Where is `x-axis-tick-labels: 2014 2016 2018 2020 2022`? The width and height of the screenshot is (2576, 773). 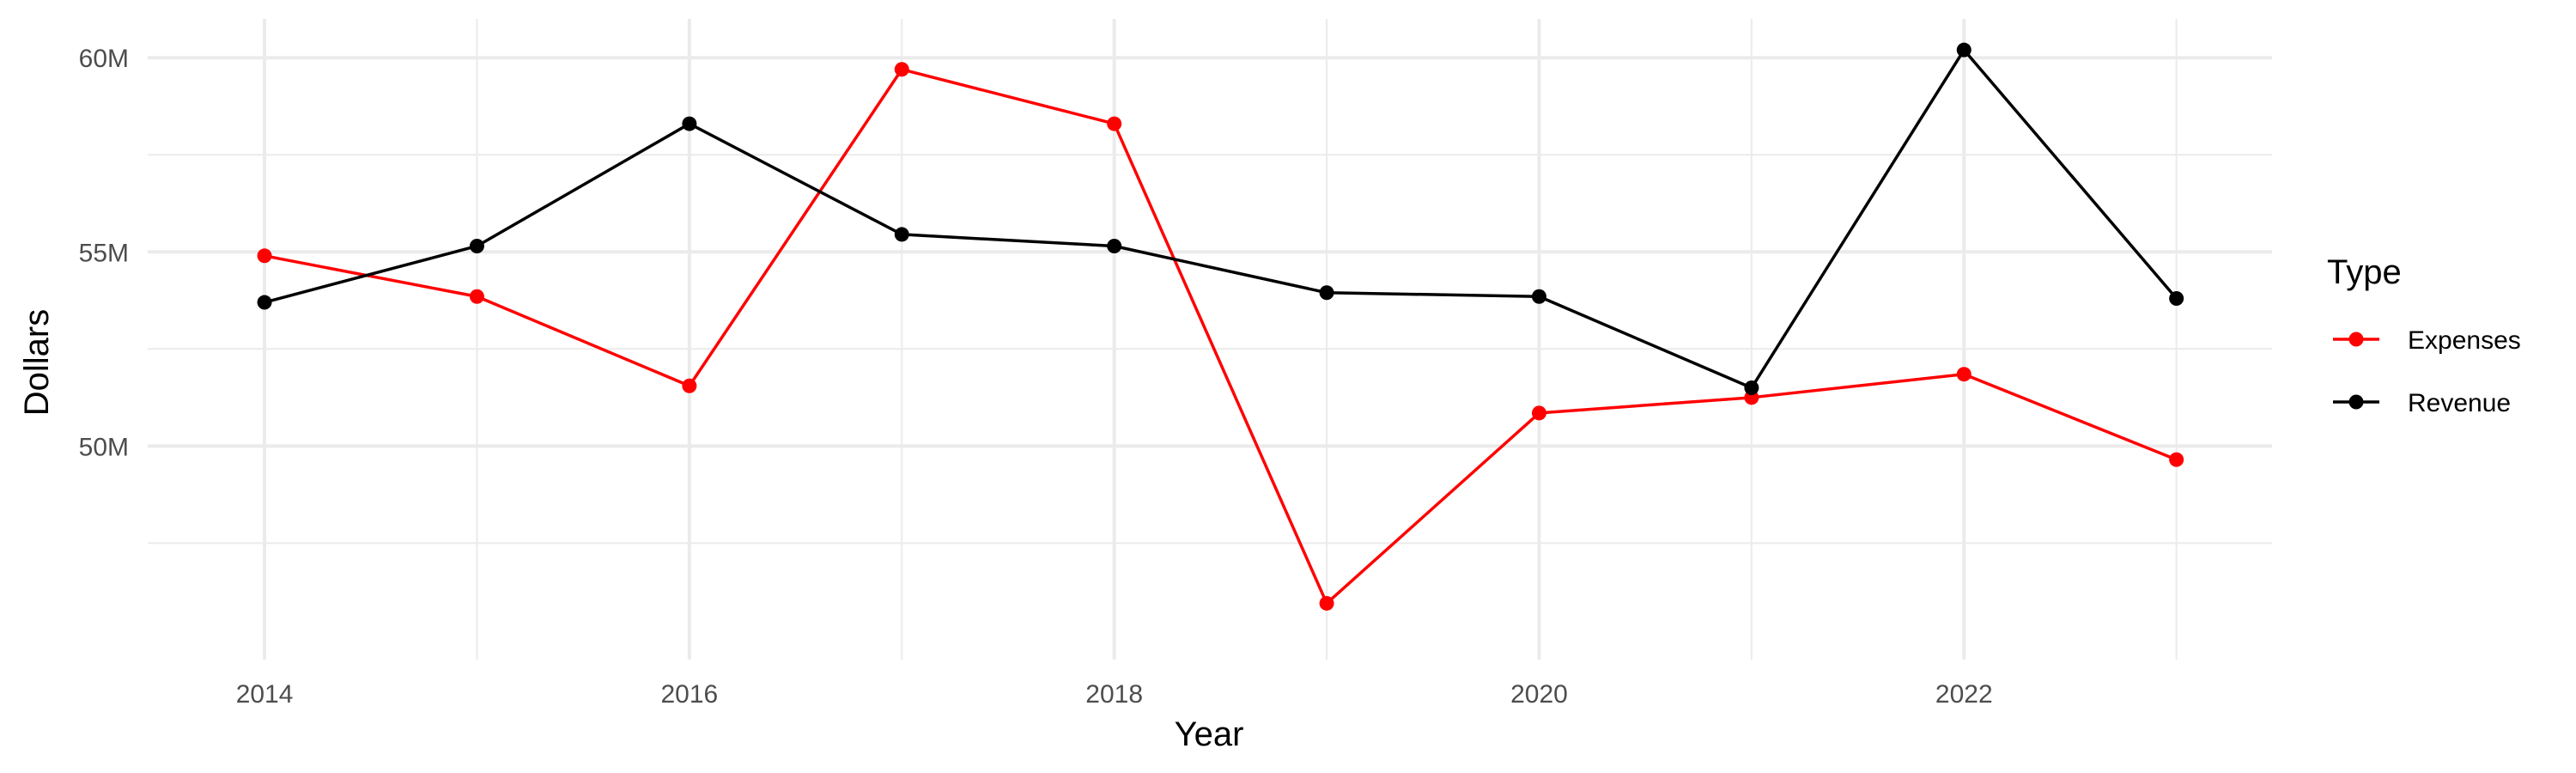
x-axis-tick-labels: 2014 2016 2018 2020 2022 is located at coordinates (1114, 694).